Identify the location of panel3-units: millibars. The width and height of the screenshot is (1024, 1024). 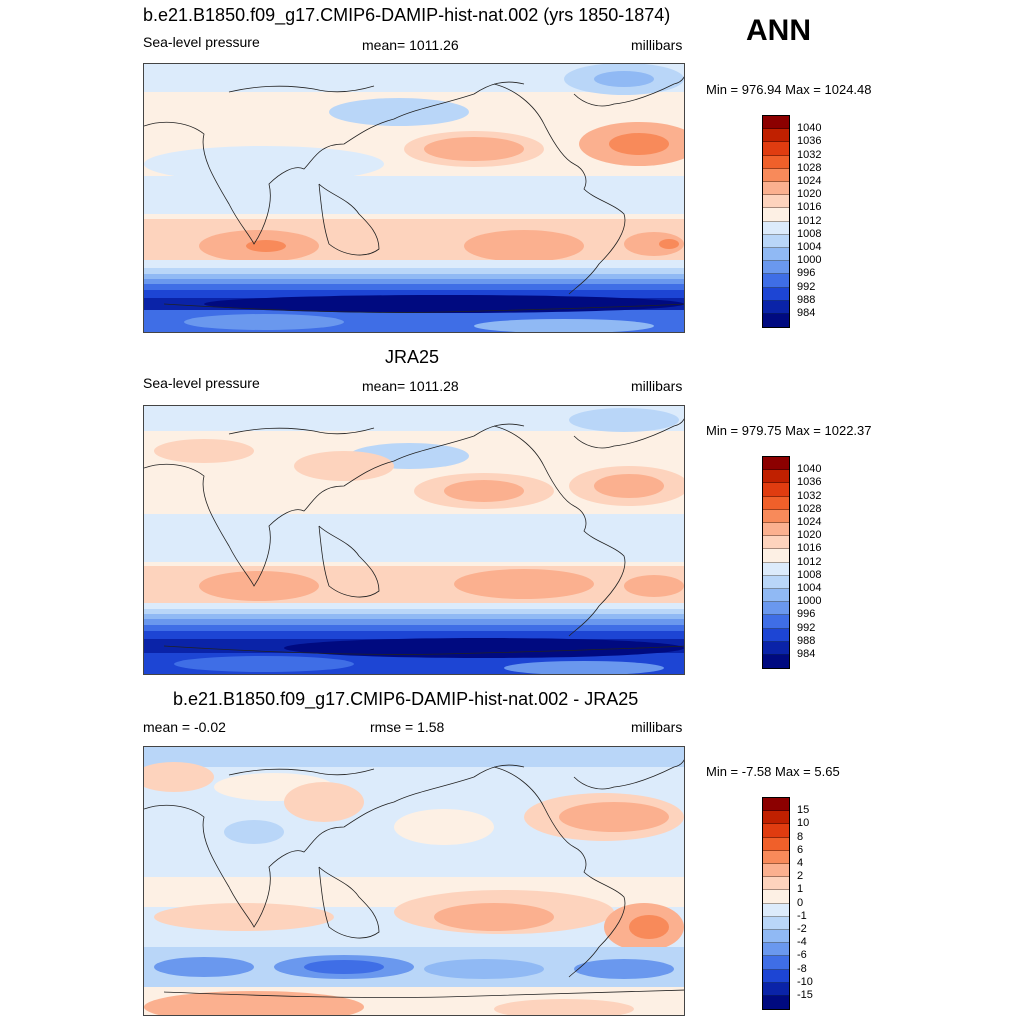
(657, 727).